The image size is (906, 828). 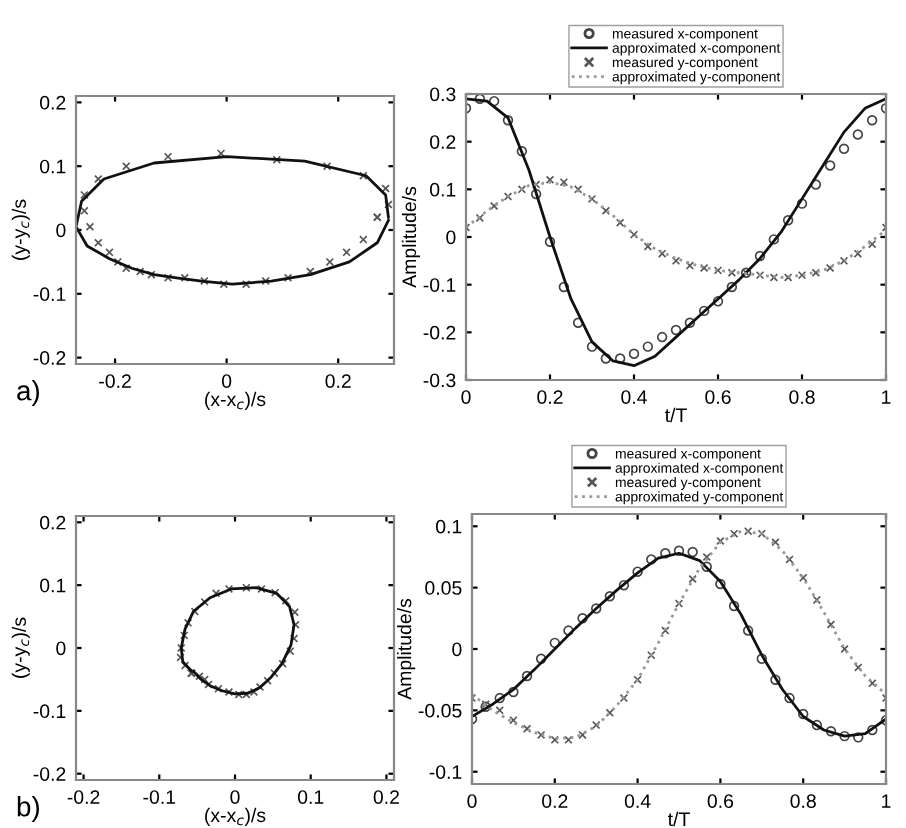 What do you see at coordinates (443, 94) in the screenshot?
I see `y-tick-label: 0.3` at bounding box center [443, 94].